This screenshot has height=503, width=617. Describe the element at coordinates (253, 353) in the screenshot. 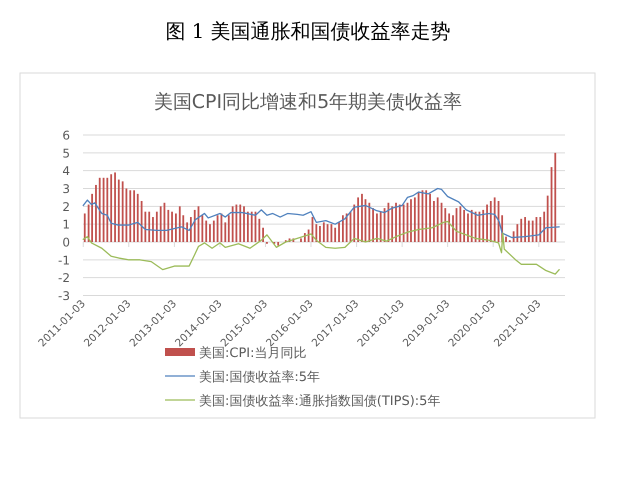

I see `legend-label: 美国:CPI:当月同比` at that location.